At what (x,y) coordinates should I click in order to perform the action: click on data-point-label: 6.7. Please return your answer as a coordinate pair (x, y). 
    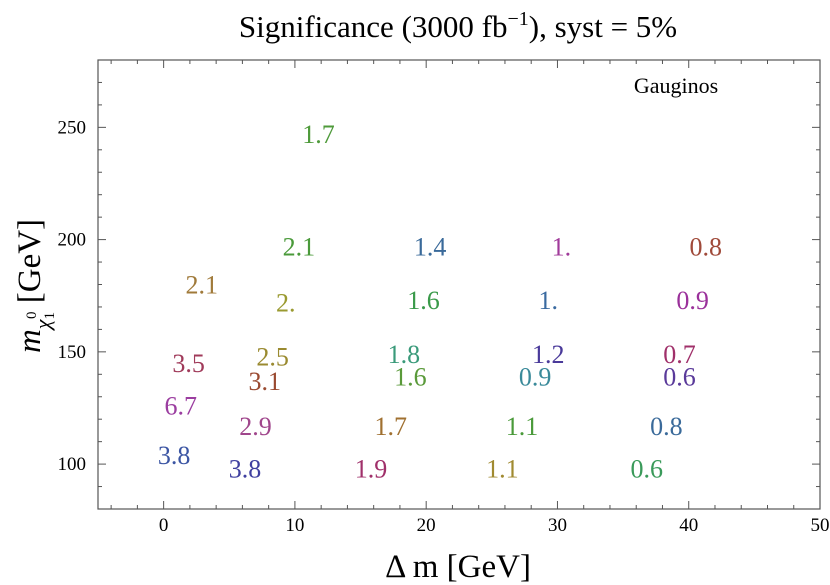
    Looking at the image, I should click on (180, 406).